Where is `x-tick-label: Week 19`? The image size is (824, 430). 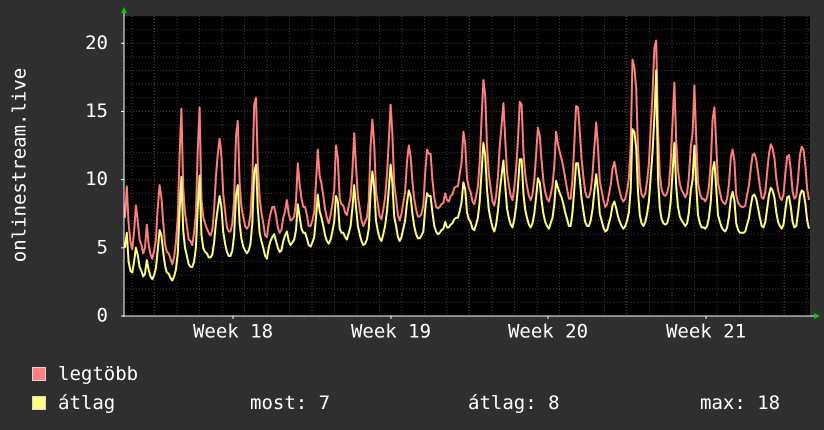
x-tick-label: Week 19 is located at coordinates (391, 332).